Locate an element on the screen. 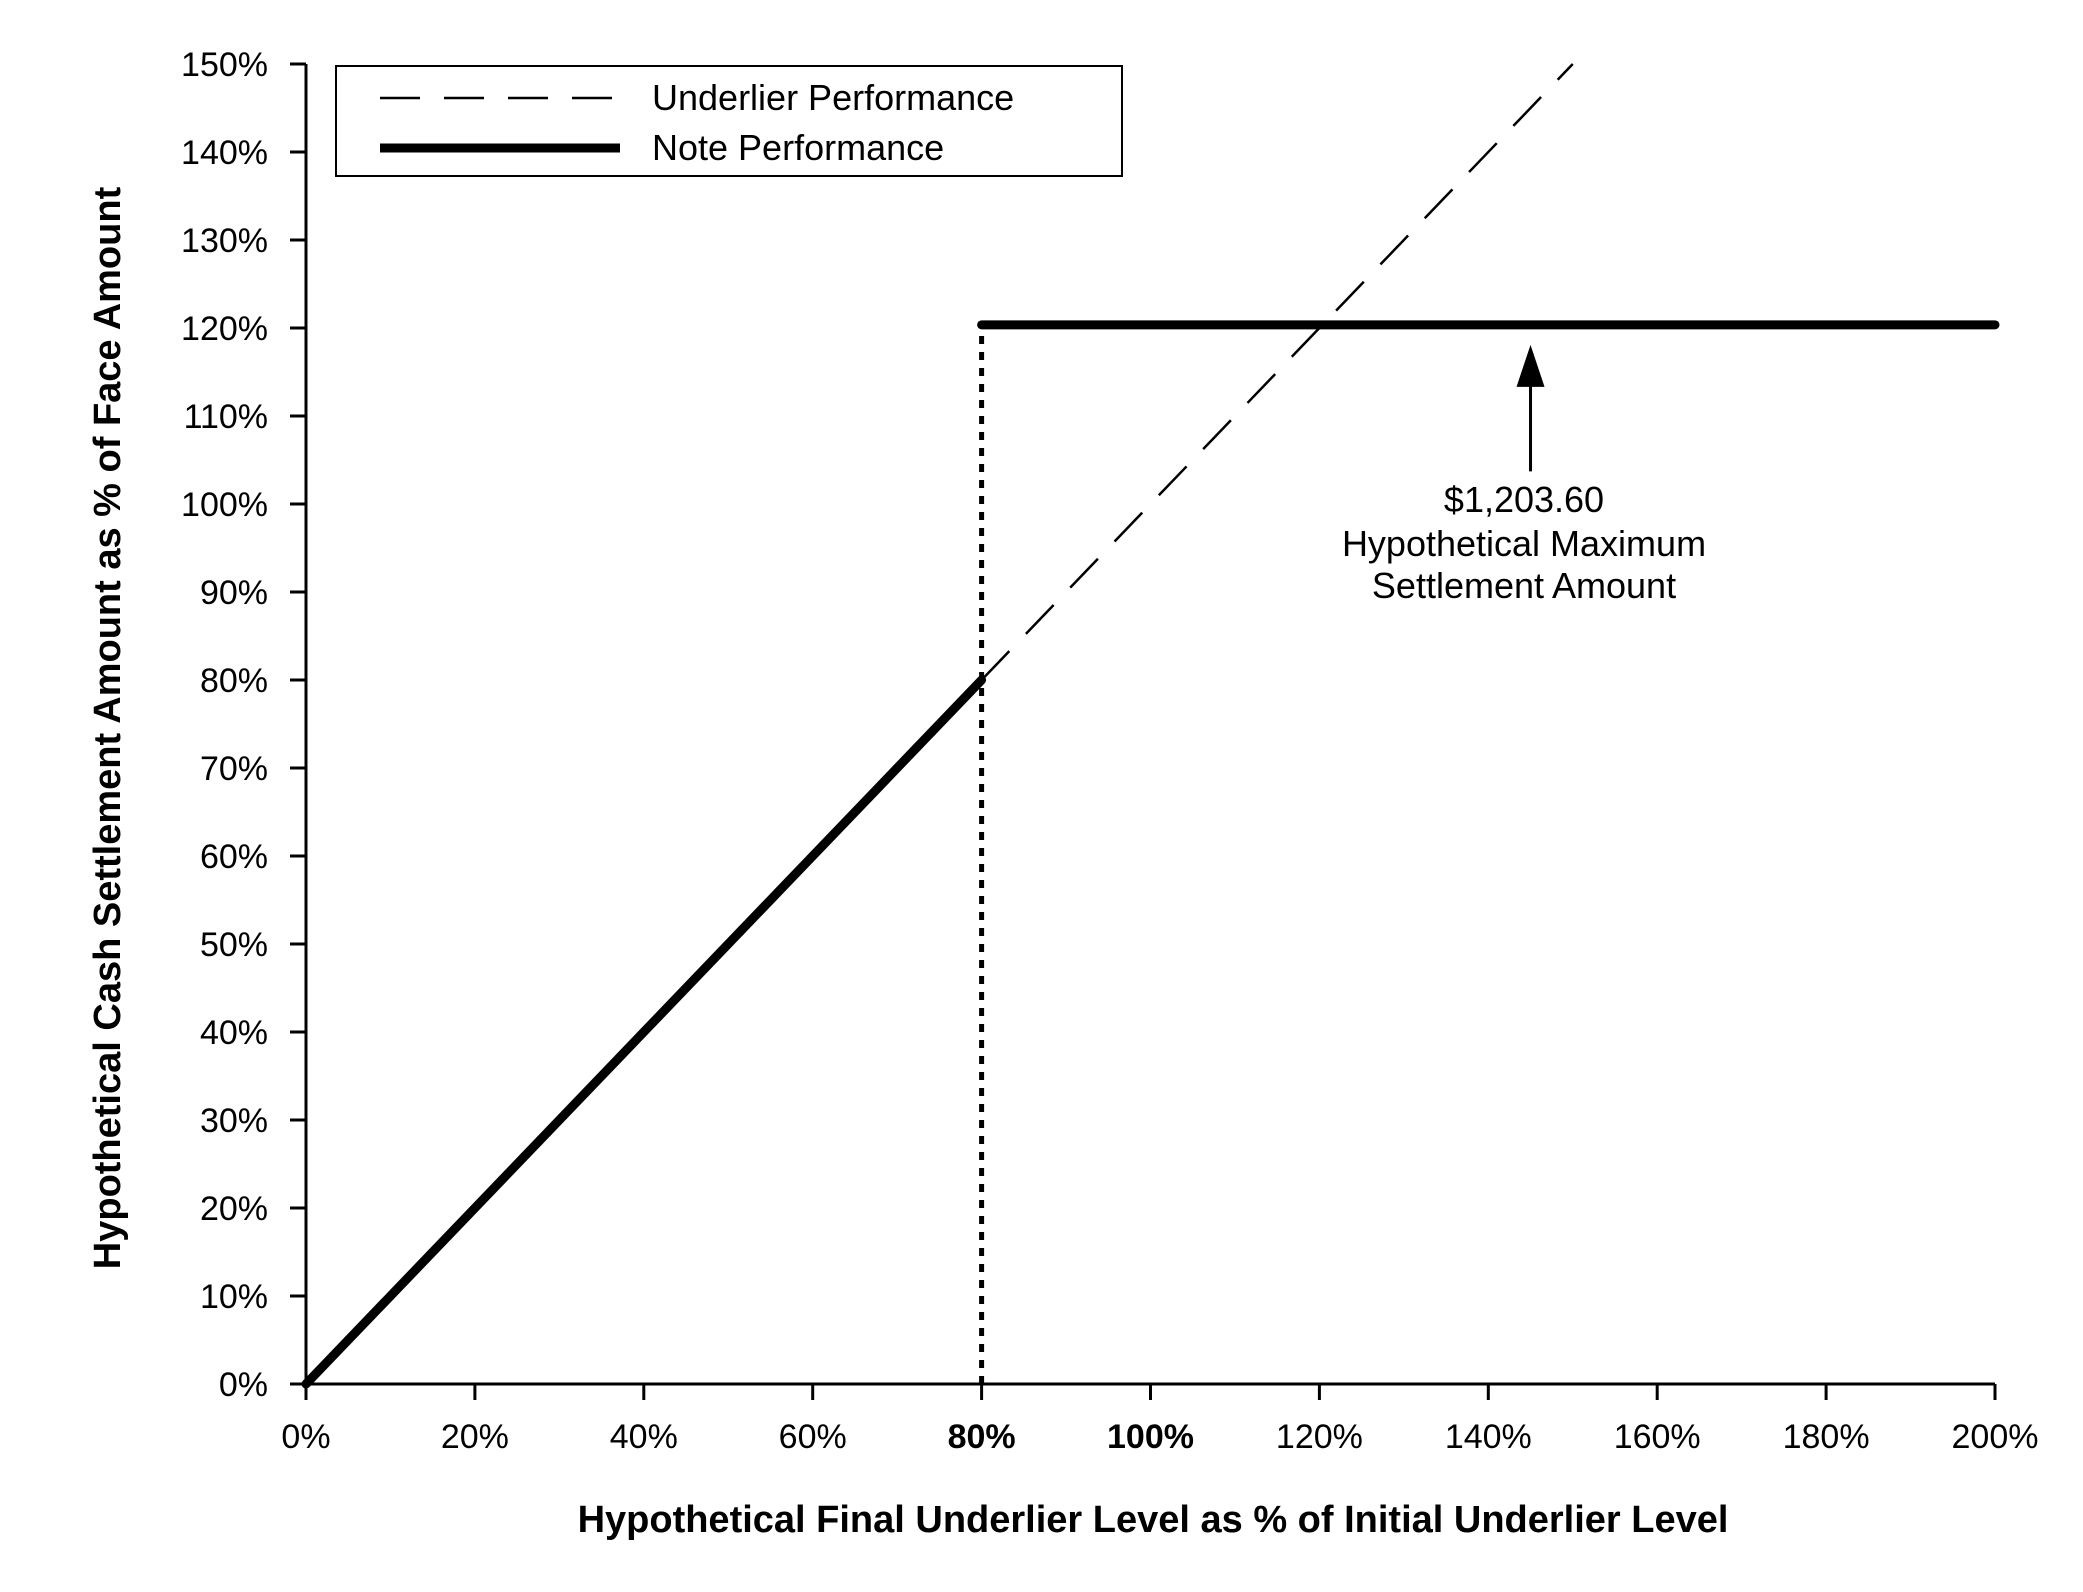  annotation-line-2: Hypothetical Maximum is located at coordinates (1524, 543).